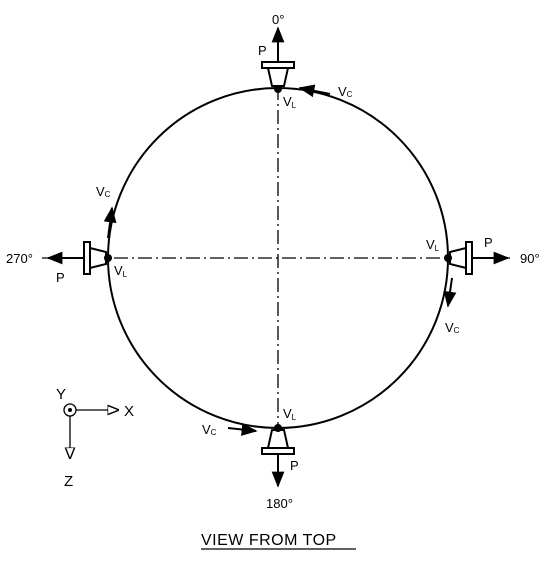 The height and width of the screenshot is (567, 554). Describe the element at coordinates (450, 292) in the screenshot. I see `vc-arrow-right` at that location.